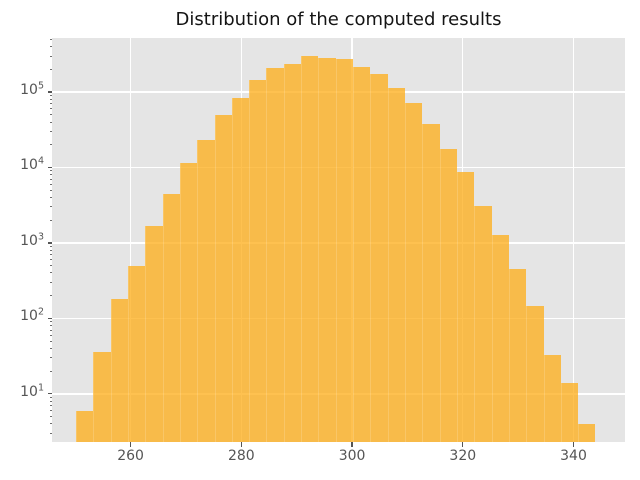  I want to click on x-tick-label: 300, so click(352, 456).